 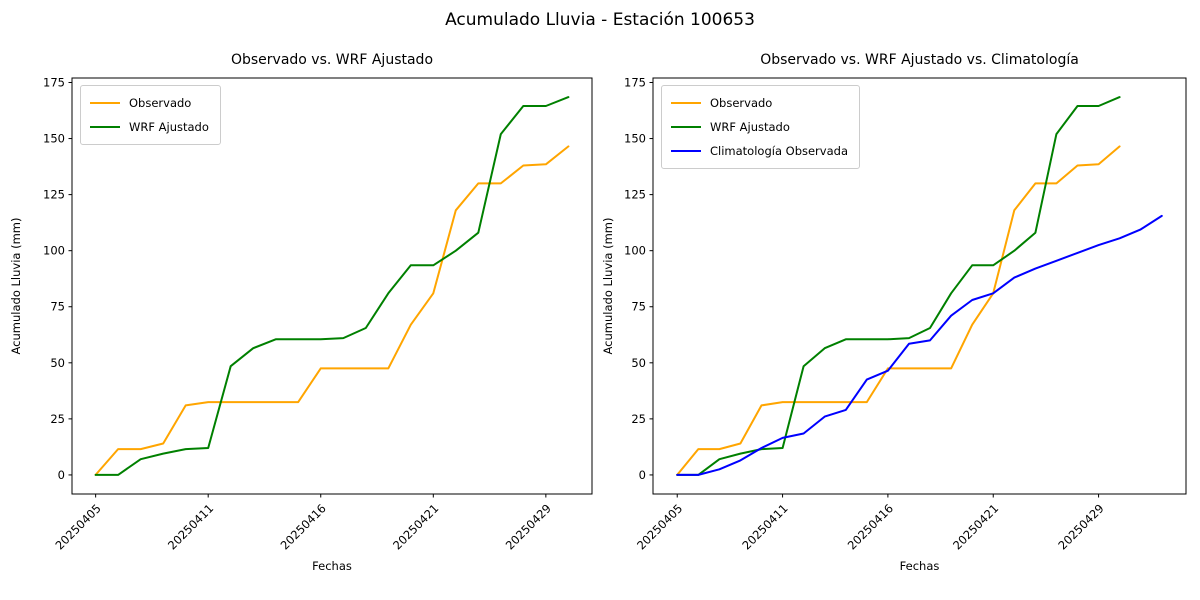 What do you see at coordinates (779, 151) in the screenshot?
I see `legend-label: Climatología Observada` at bounding box center [779, 151].